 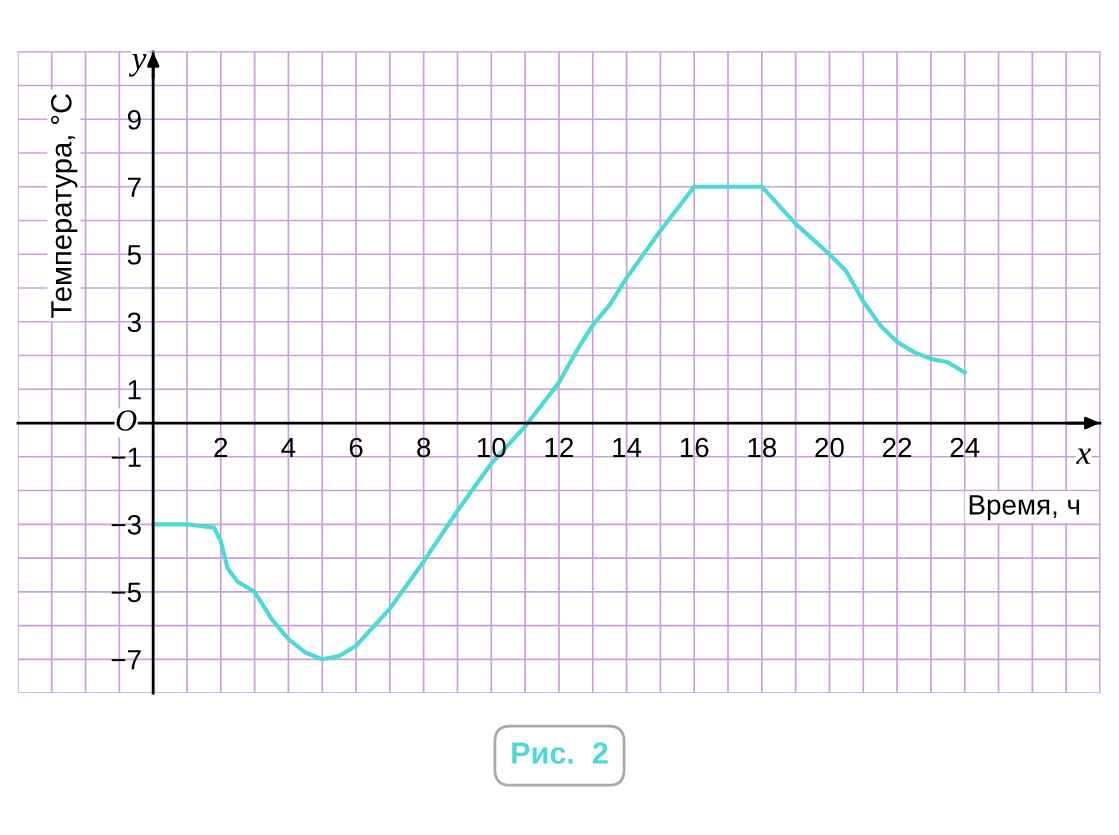 I want to click on x-tick-label: 4, so click(x=288, y=447).